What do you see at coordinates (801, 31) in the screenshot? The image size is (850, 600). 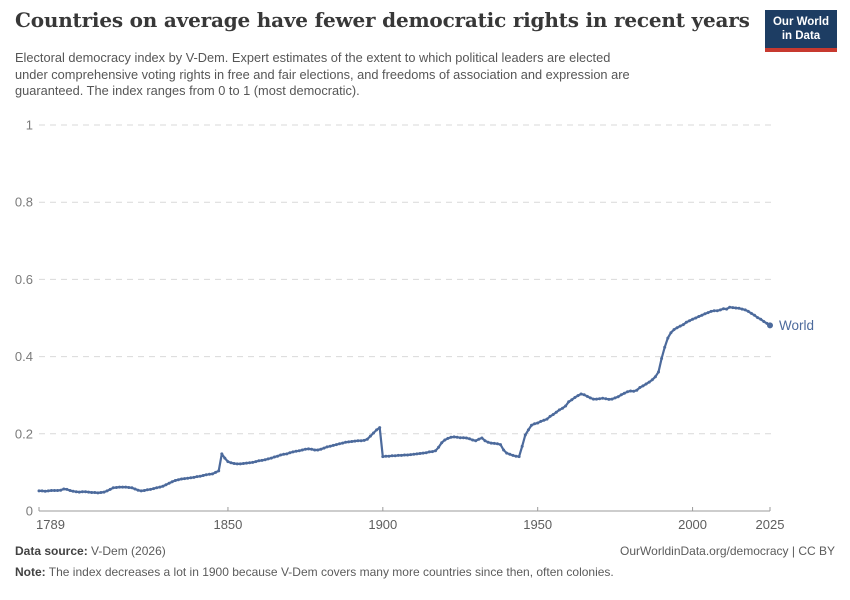 I see `owid-logo: Our World in Data` at bounding box center [801, 31].